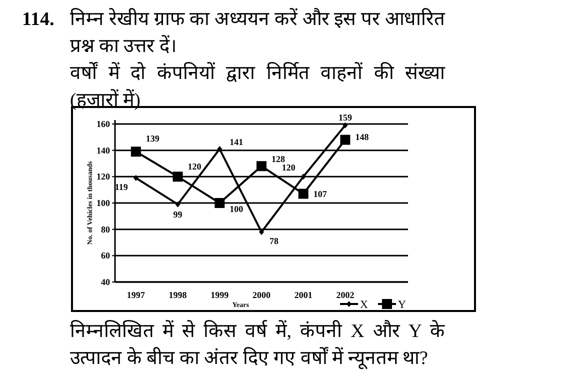 Image resolution: width=565 pixels, height=392 pixels. What do you see at coordinates (220, 295) in the screenshot?
I see `x-tick-label: 1999` at bounding box center [220, 295].